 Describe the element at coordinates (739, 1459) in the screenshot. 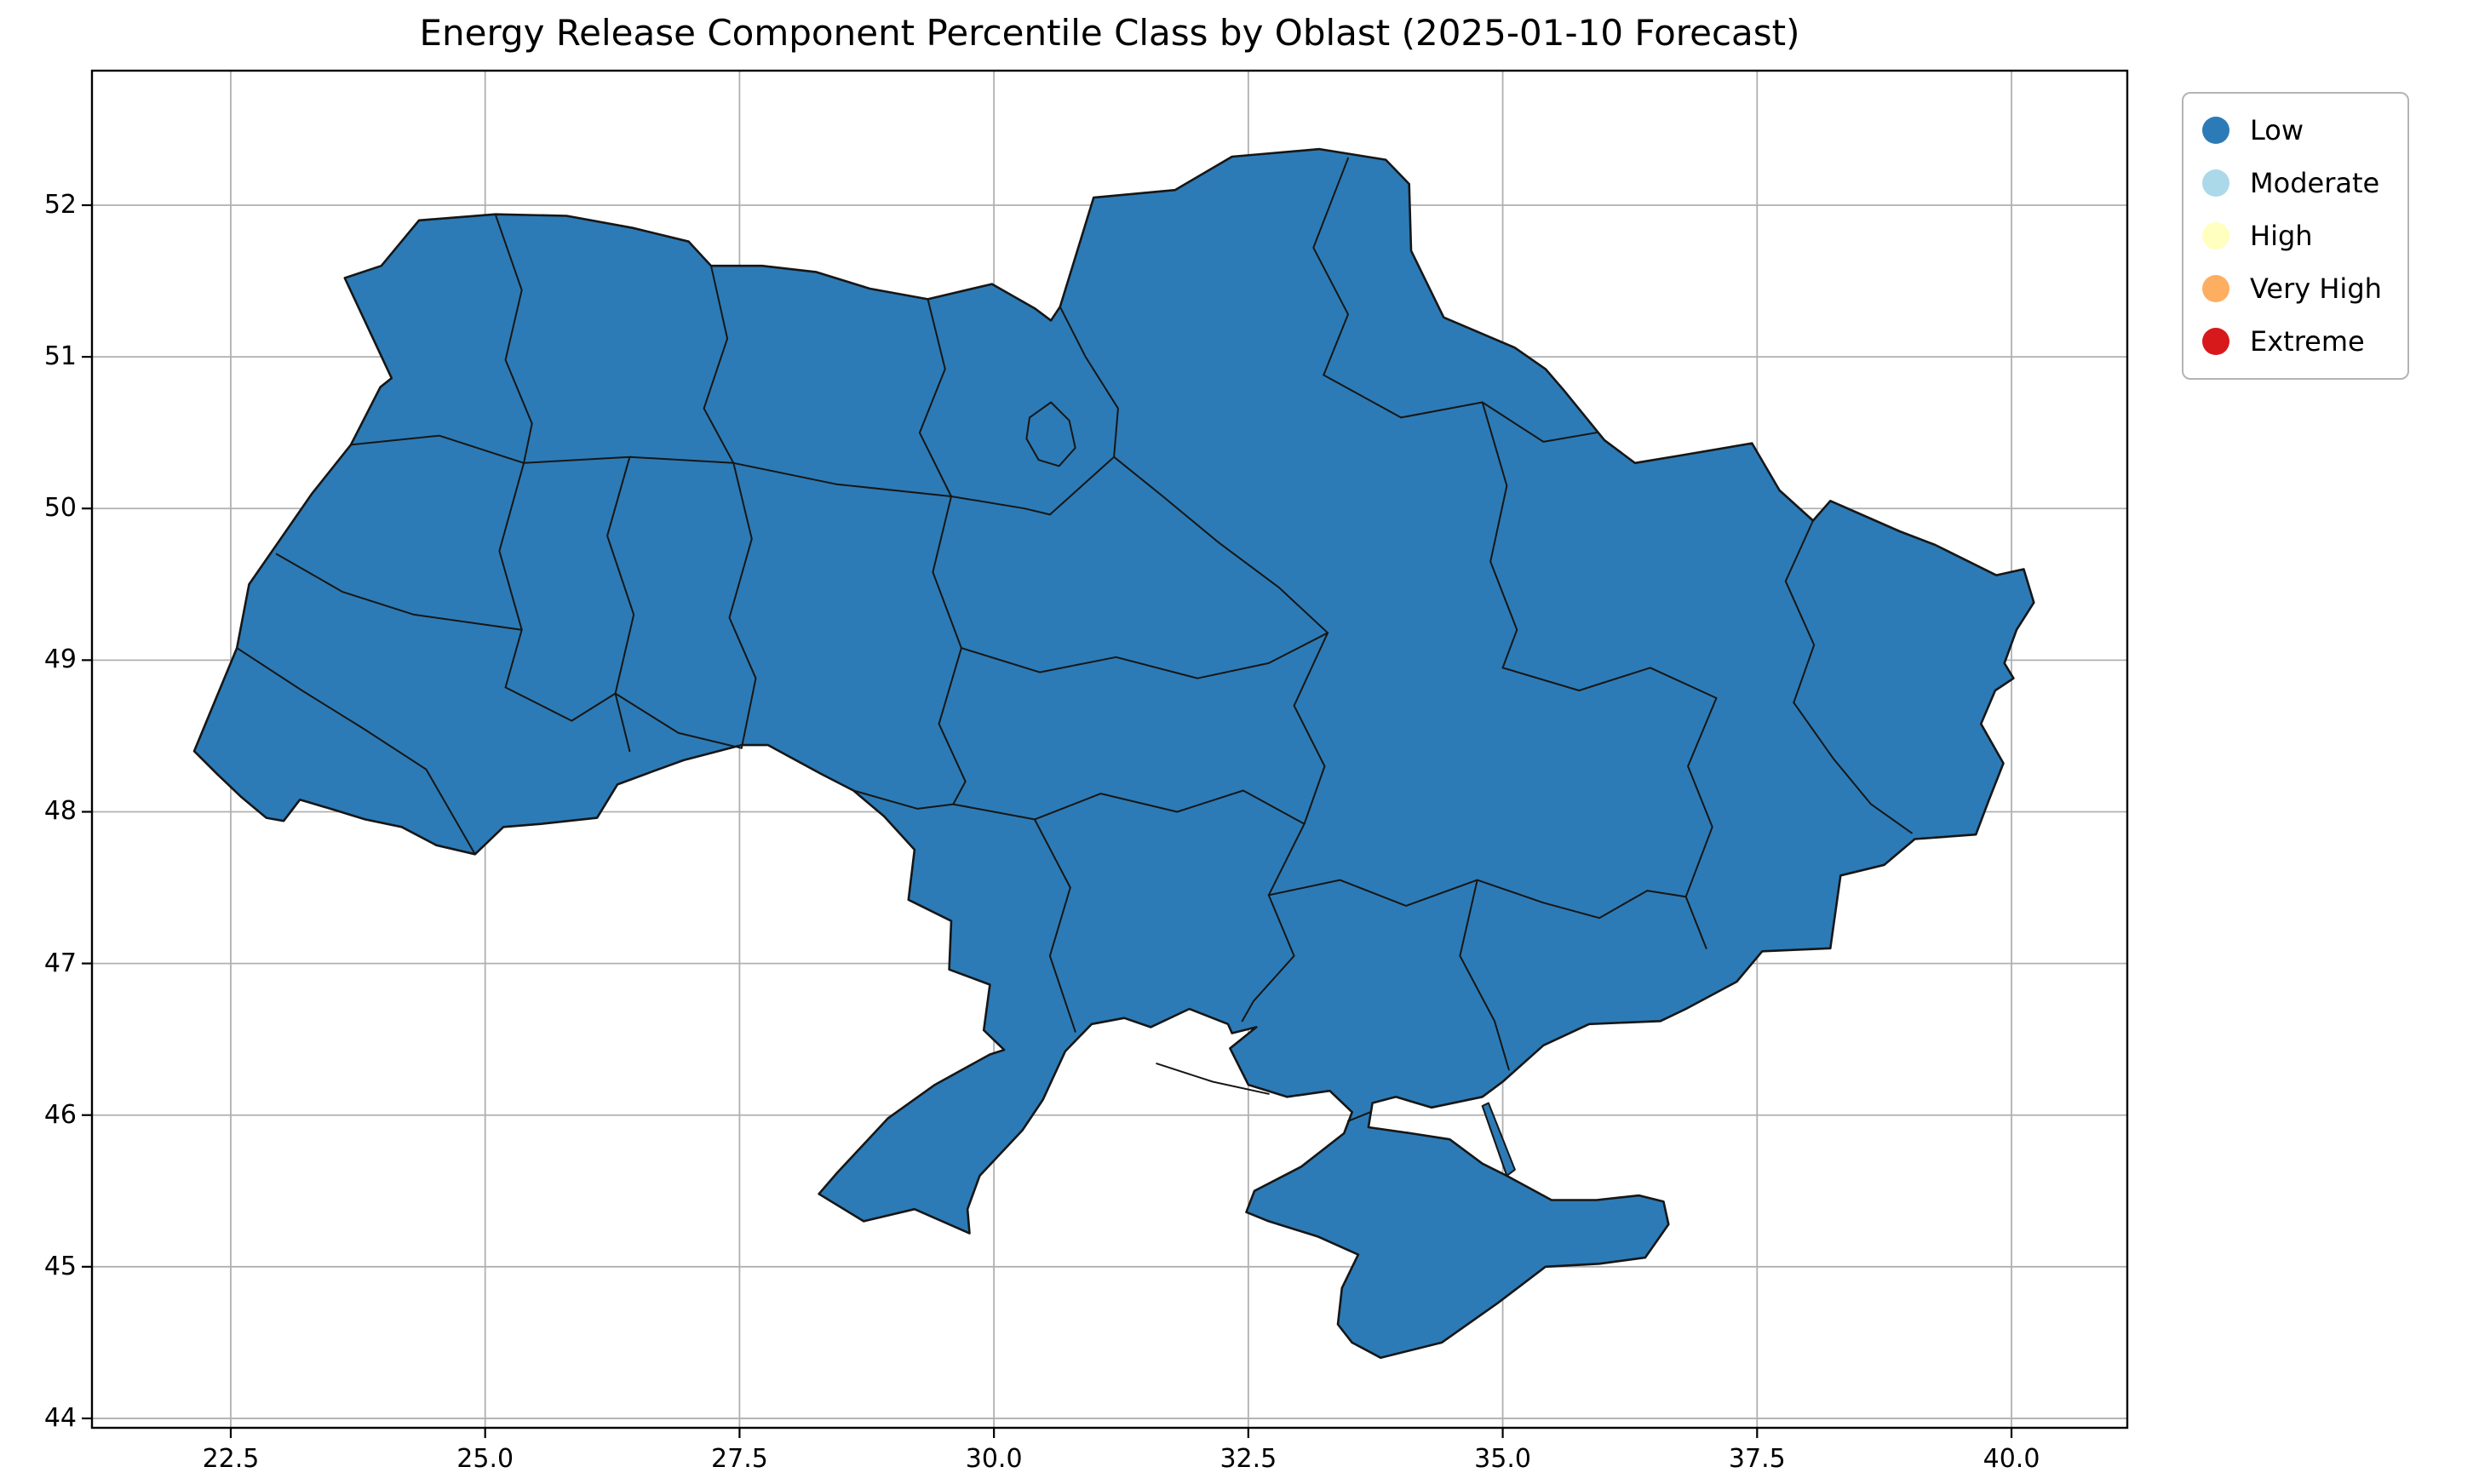

I see `x-tick-label: 27.5` at that location.